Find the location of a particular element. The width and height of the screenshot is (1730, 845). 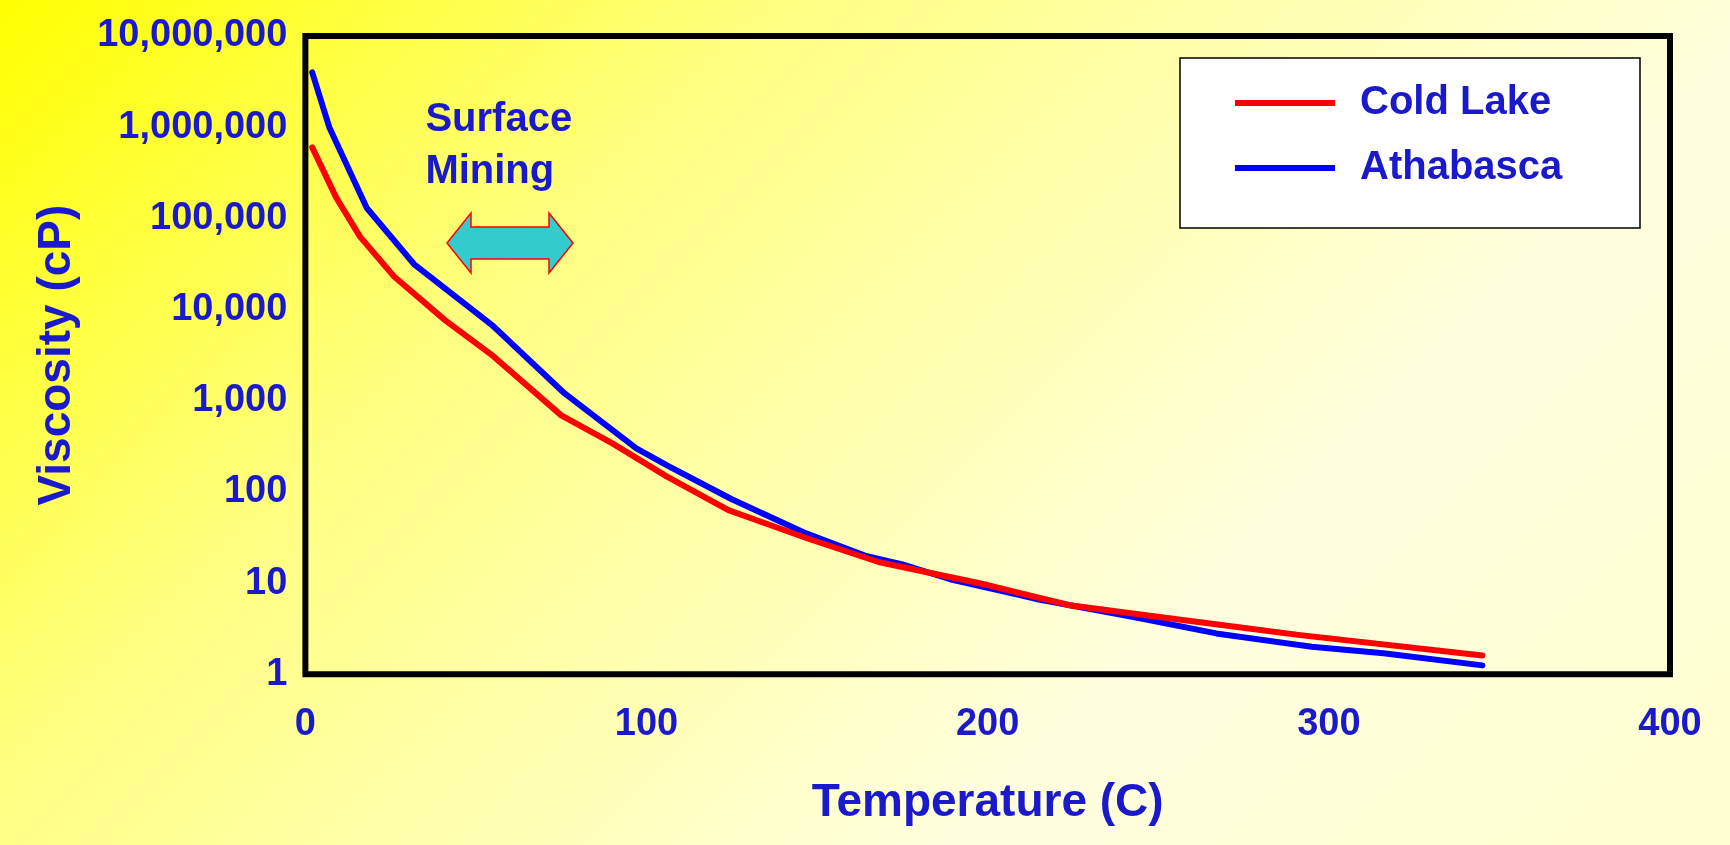

annotation: Surface Mining is located at coordinates (499, 143).